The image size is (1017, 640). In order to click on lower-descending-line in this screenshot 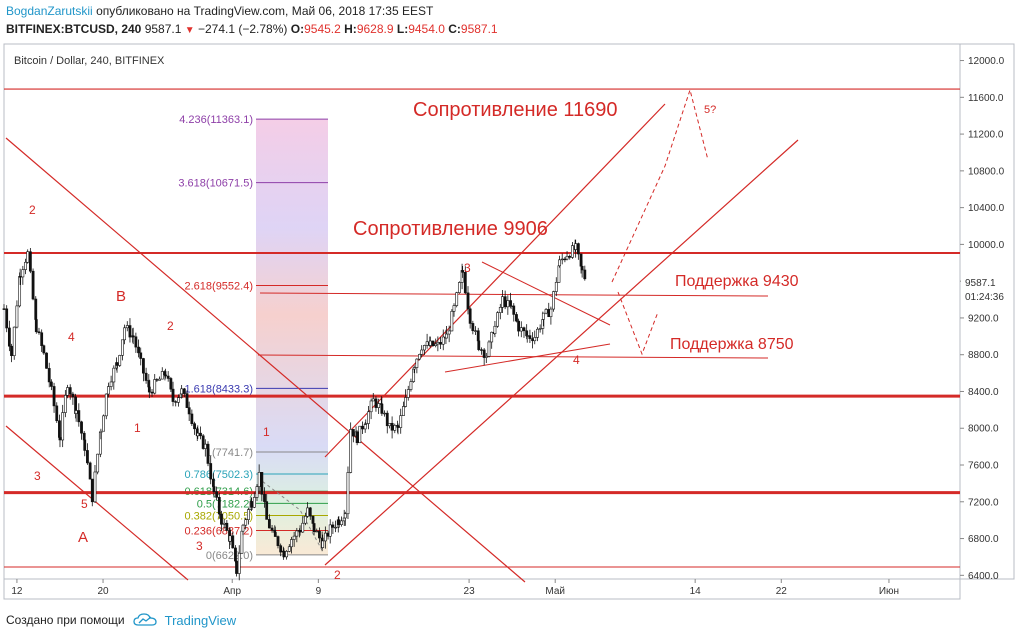, I will do `click(97, 503)`.